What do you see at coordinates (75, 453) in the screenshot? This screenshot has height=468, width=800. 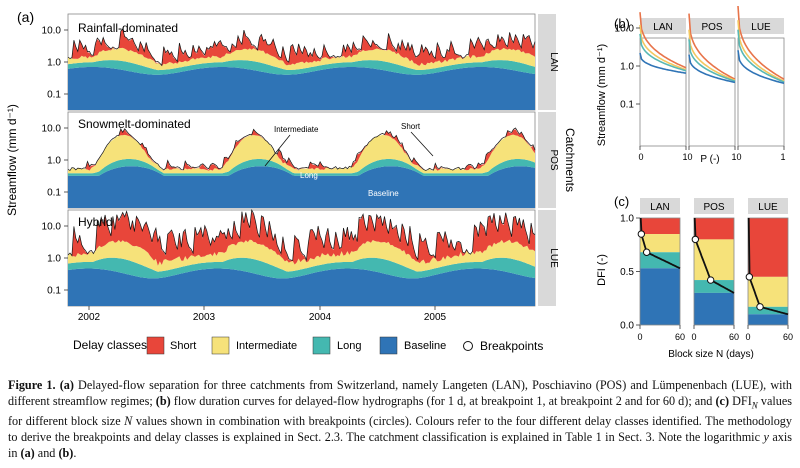 I see `caption-c-end: .` at bounding box center [75, 453].